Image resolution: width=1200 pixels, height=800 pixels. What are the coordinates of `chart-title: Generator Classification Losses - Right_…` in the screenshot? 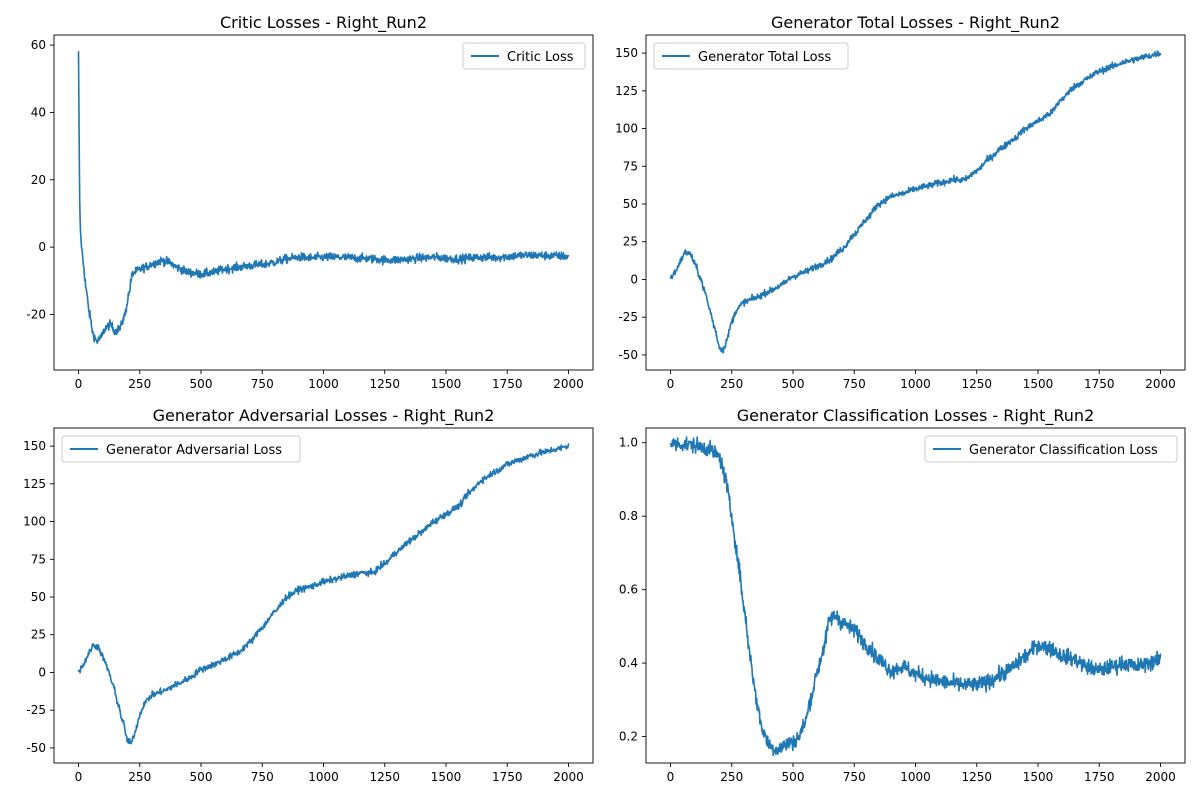 It's located at (916, 416).